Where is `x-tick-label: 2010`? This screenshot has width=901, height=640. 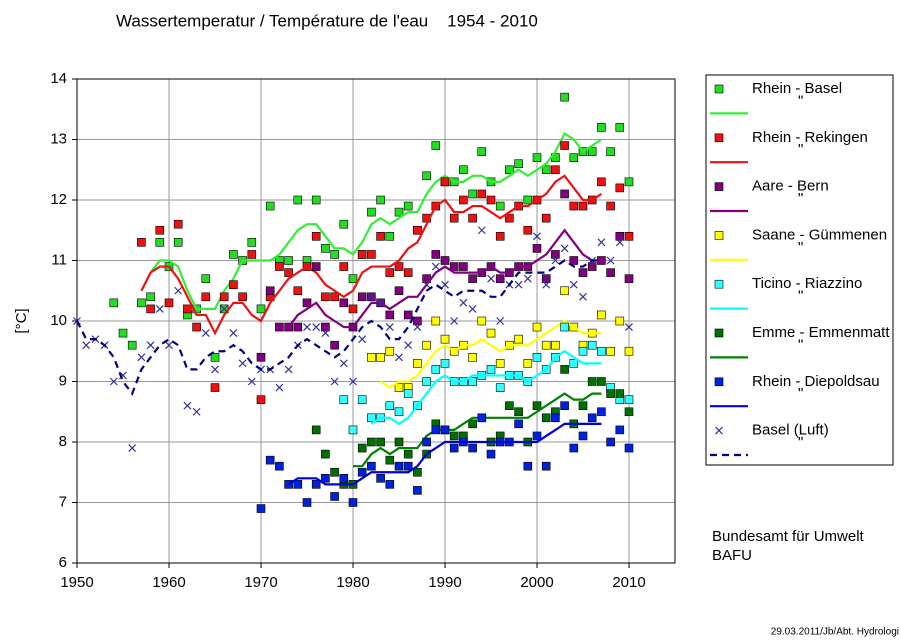
x-tick-label: 2010 is located at coordinates (628, 582).